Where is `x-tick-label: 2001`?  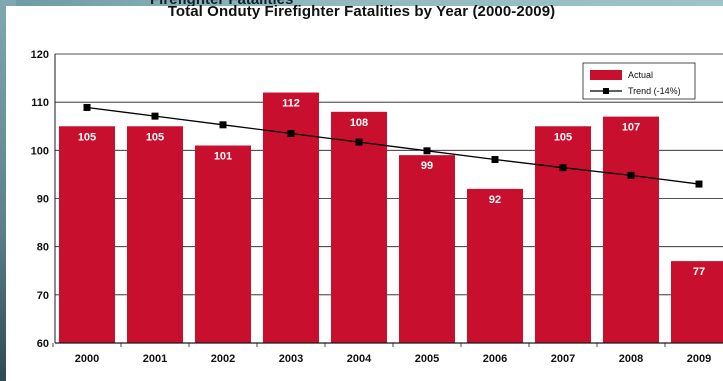 x-tick-label: 2001 is located at coordinates (155, 359).